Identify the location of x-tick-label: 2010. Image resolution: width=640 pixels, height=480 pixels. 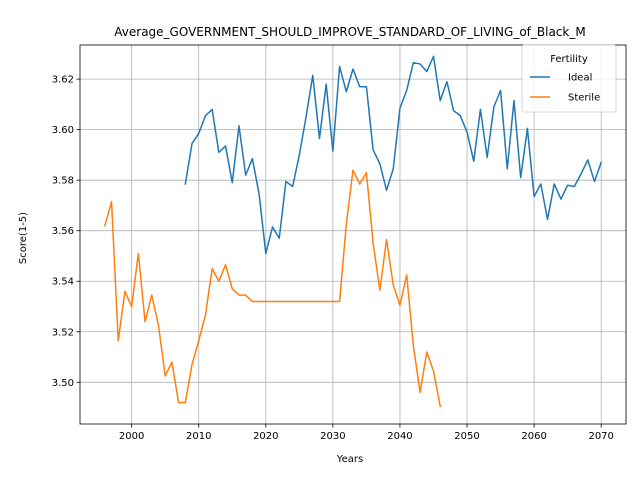
(198, 436).